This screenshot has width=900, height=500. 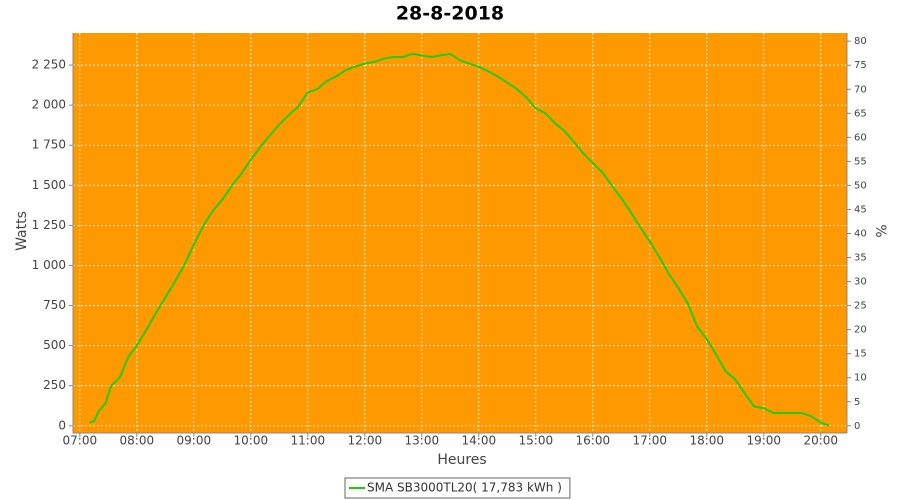 What do you see at coordinates (860, 282) in the screenshot?
I see `y2-tick-label: 30` at bounding box center [860, 282].